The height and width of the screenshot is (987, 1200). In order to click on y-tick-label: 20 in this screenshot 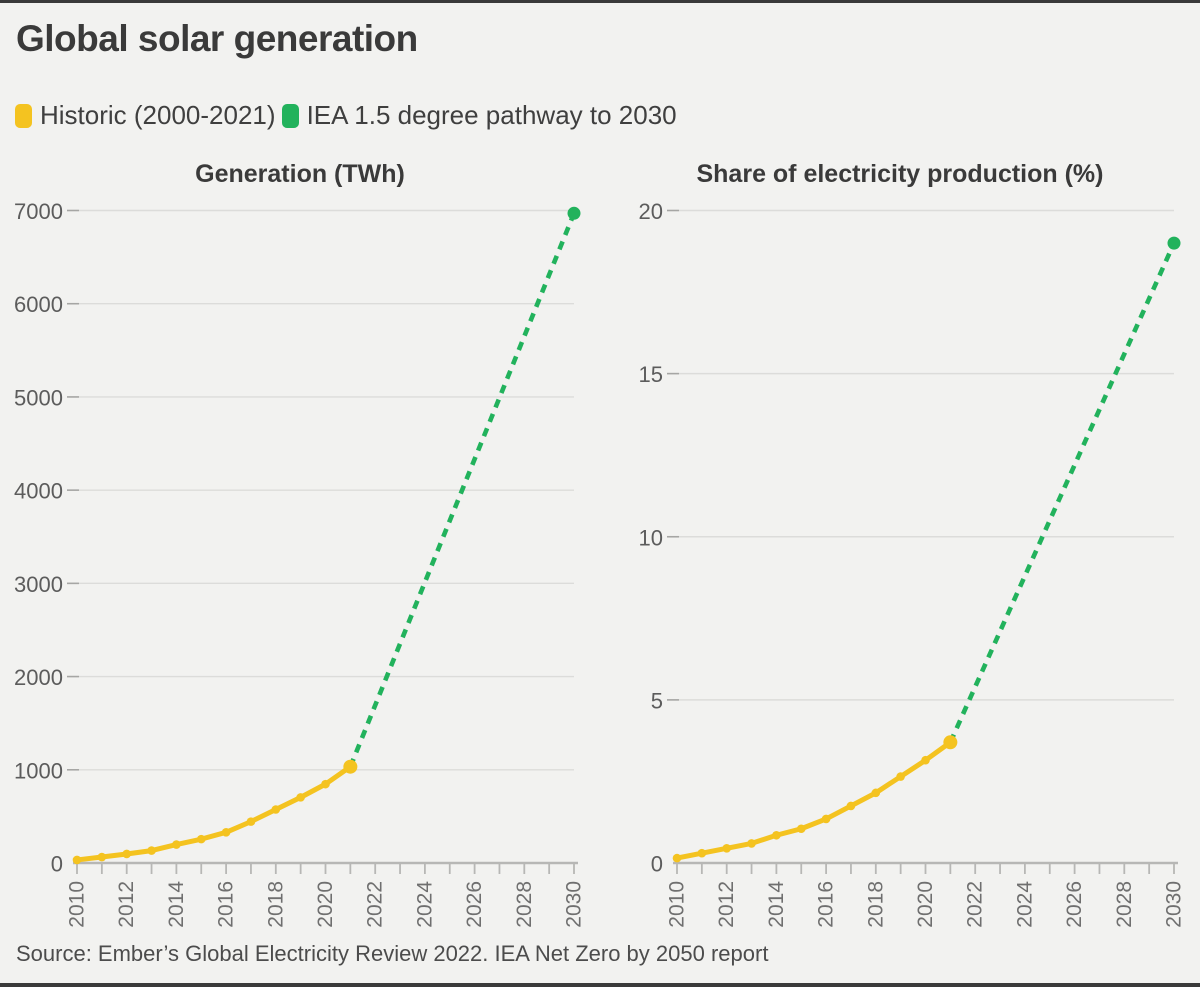, I will do `click(651, 211)`.